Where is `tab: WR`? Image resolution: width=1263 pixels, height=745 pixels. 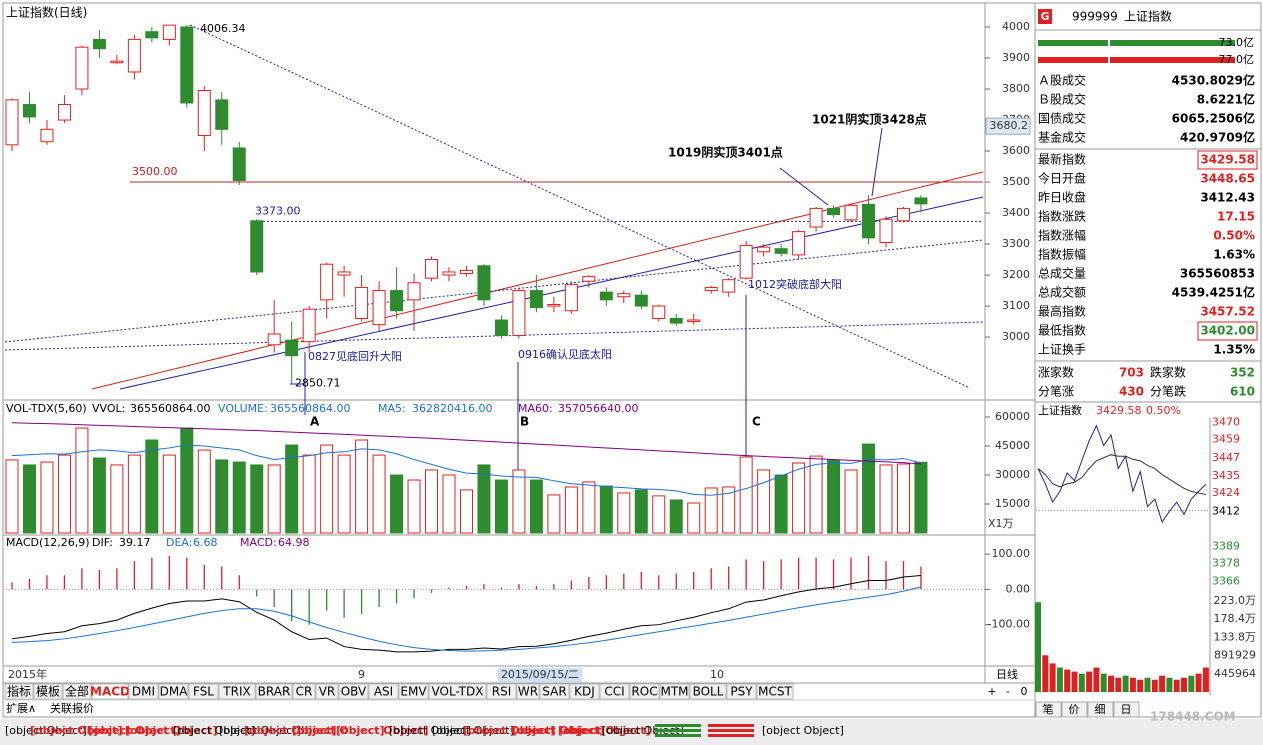
tab: WR is located at coordinates (528, 692).